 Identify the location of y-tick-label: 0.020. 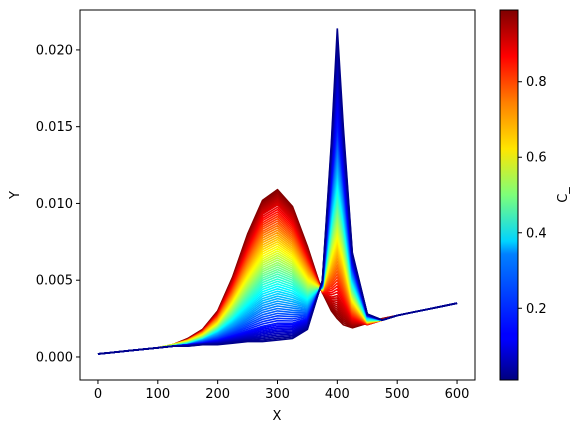
(54, 50).